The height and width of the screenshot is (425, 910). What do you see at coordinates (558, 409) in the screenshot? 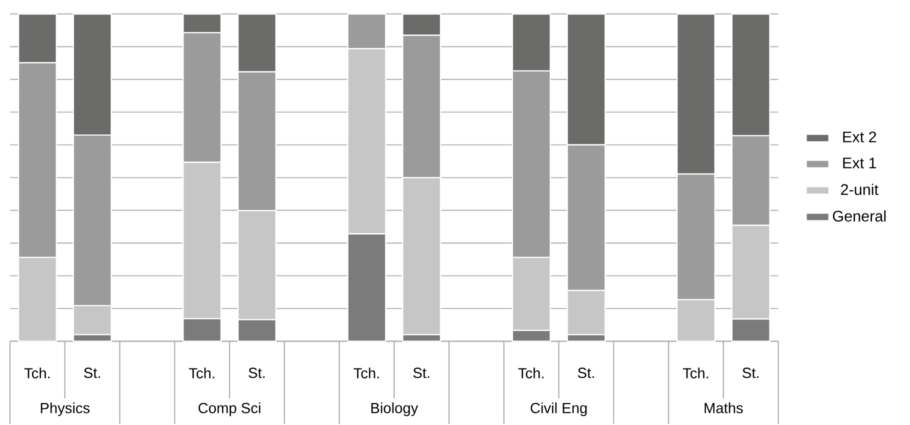
I see `text: Civil Eng` at bounding box center [558, 409].